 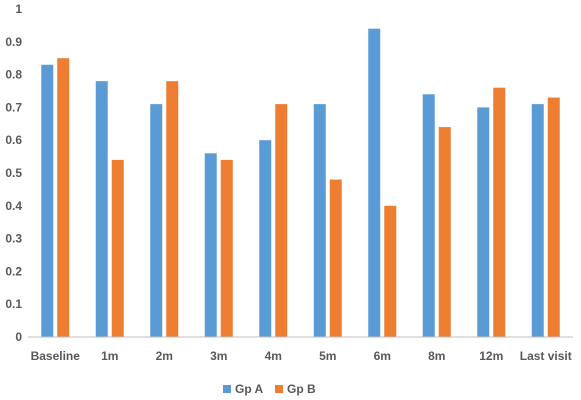 What do you see at coordinates (428, 215) in the screenshot?
I see `bar-gp-a-8m` at bounding box center [428, 215].